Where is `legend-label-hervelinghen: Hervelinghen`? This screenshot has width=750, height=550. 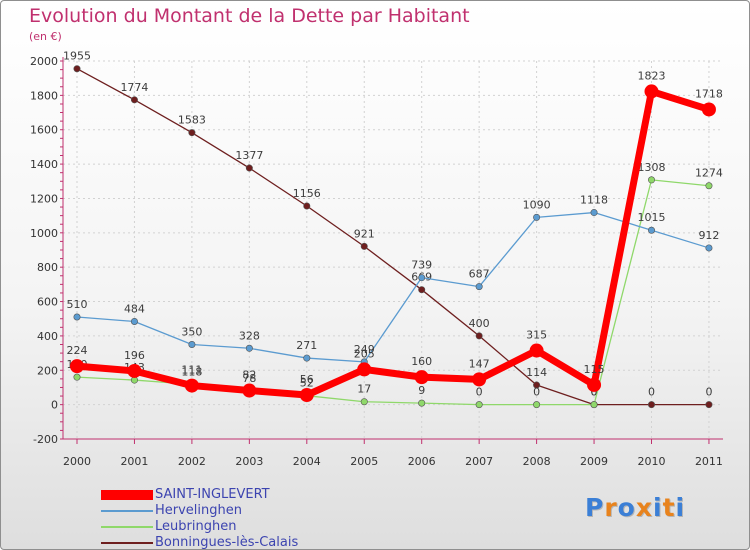 legend-label-hervelinghen: Hervelinghen is located at coordinates (199, 510).